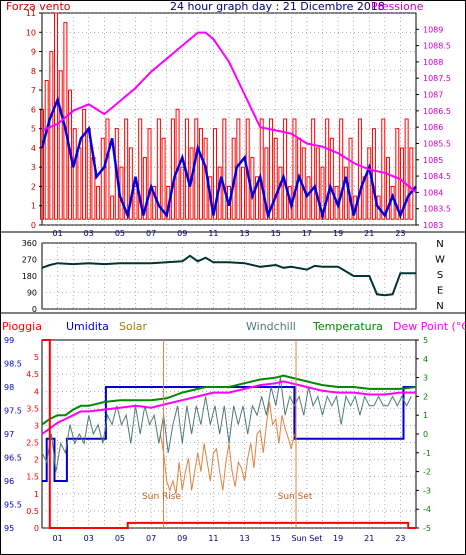 The height and width of the screenshot is (555, 466). Describe the element at coordinates (437, 176) in the screenshot. I see `pressure-tick-label: 1084.5` at that location.